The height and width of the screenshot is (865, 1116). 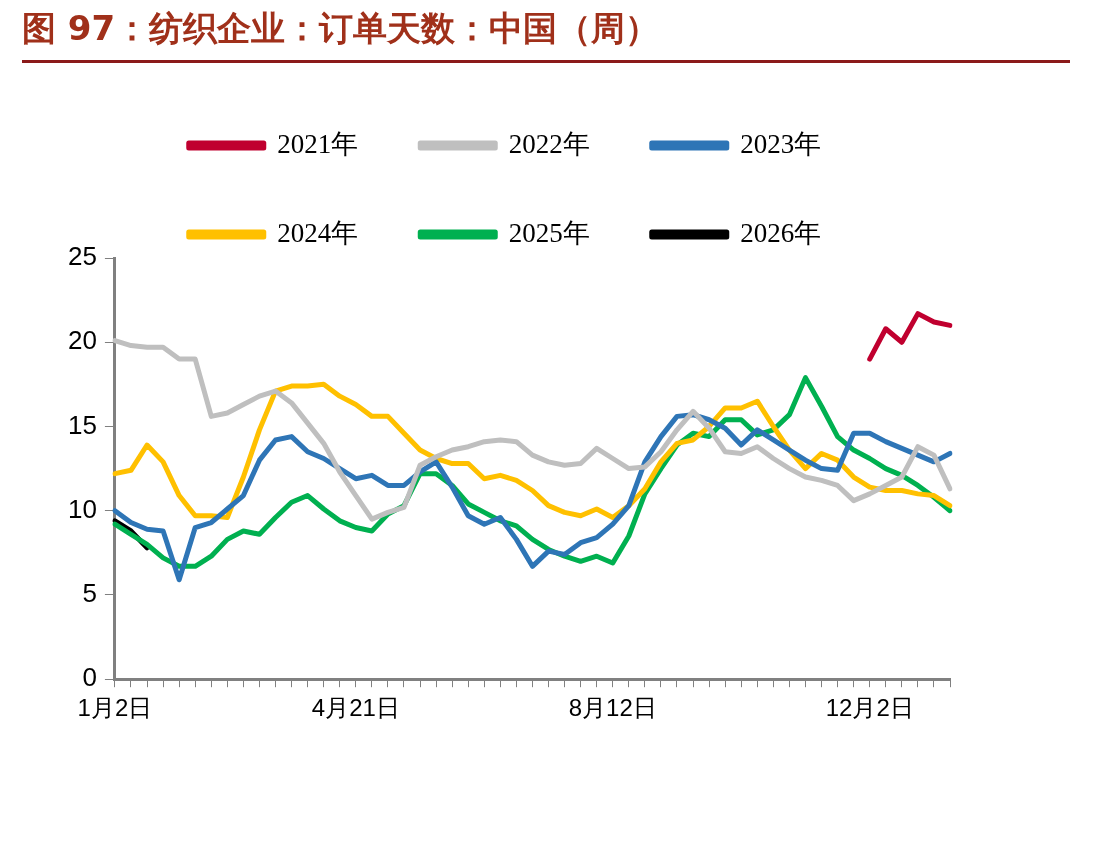 What do you see at coordinates (781, 143) in the screenshot?
I see `legend-label: 2023年` at bounding box center [781, 143].